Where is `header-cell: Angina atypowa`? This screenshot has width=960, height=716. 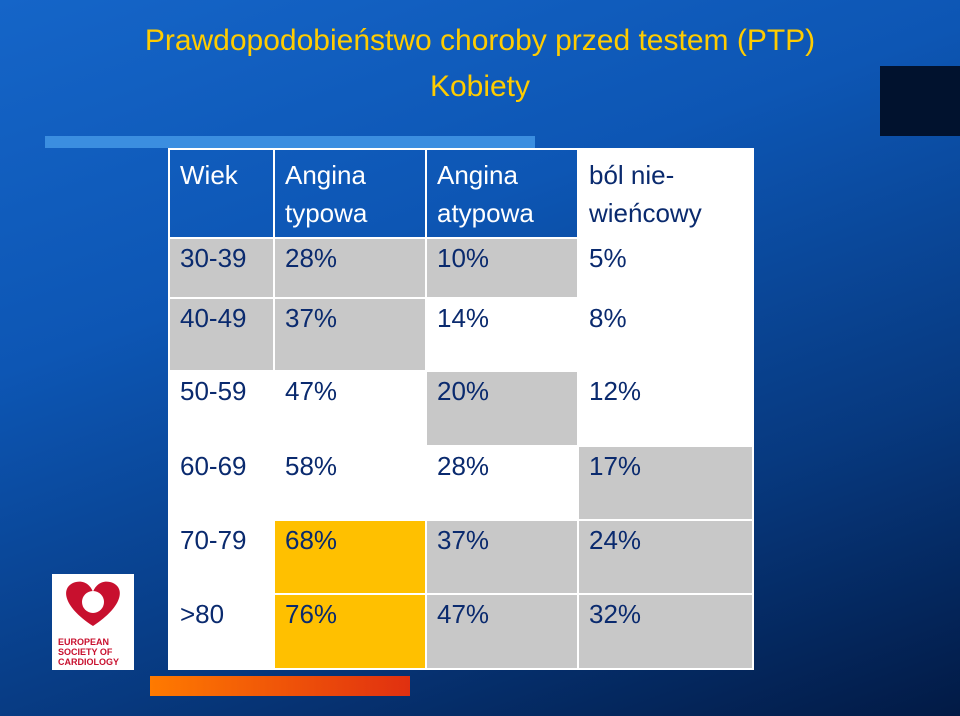
header-cell: Angina atypowa is located at coordinates (502, 193).